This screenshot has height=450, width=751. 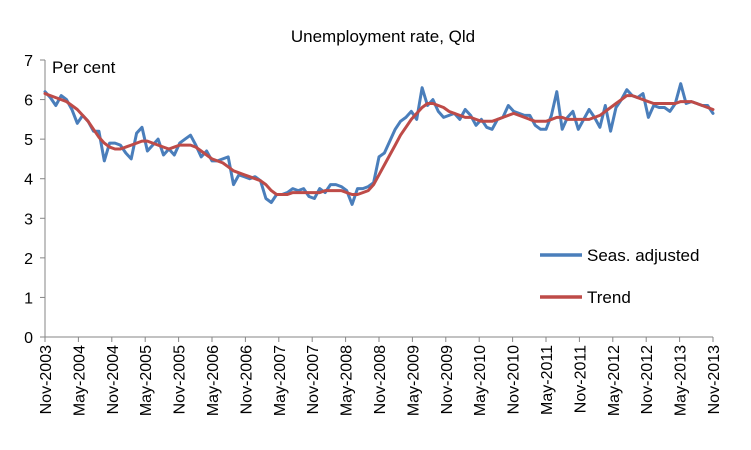 I want to click on y-unit-label: Per cent, so click(x=84, y=67).